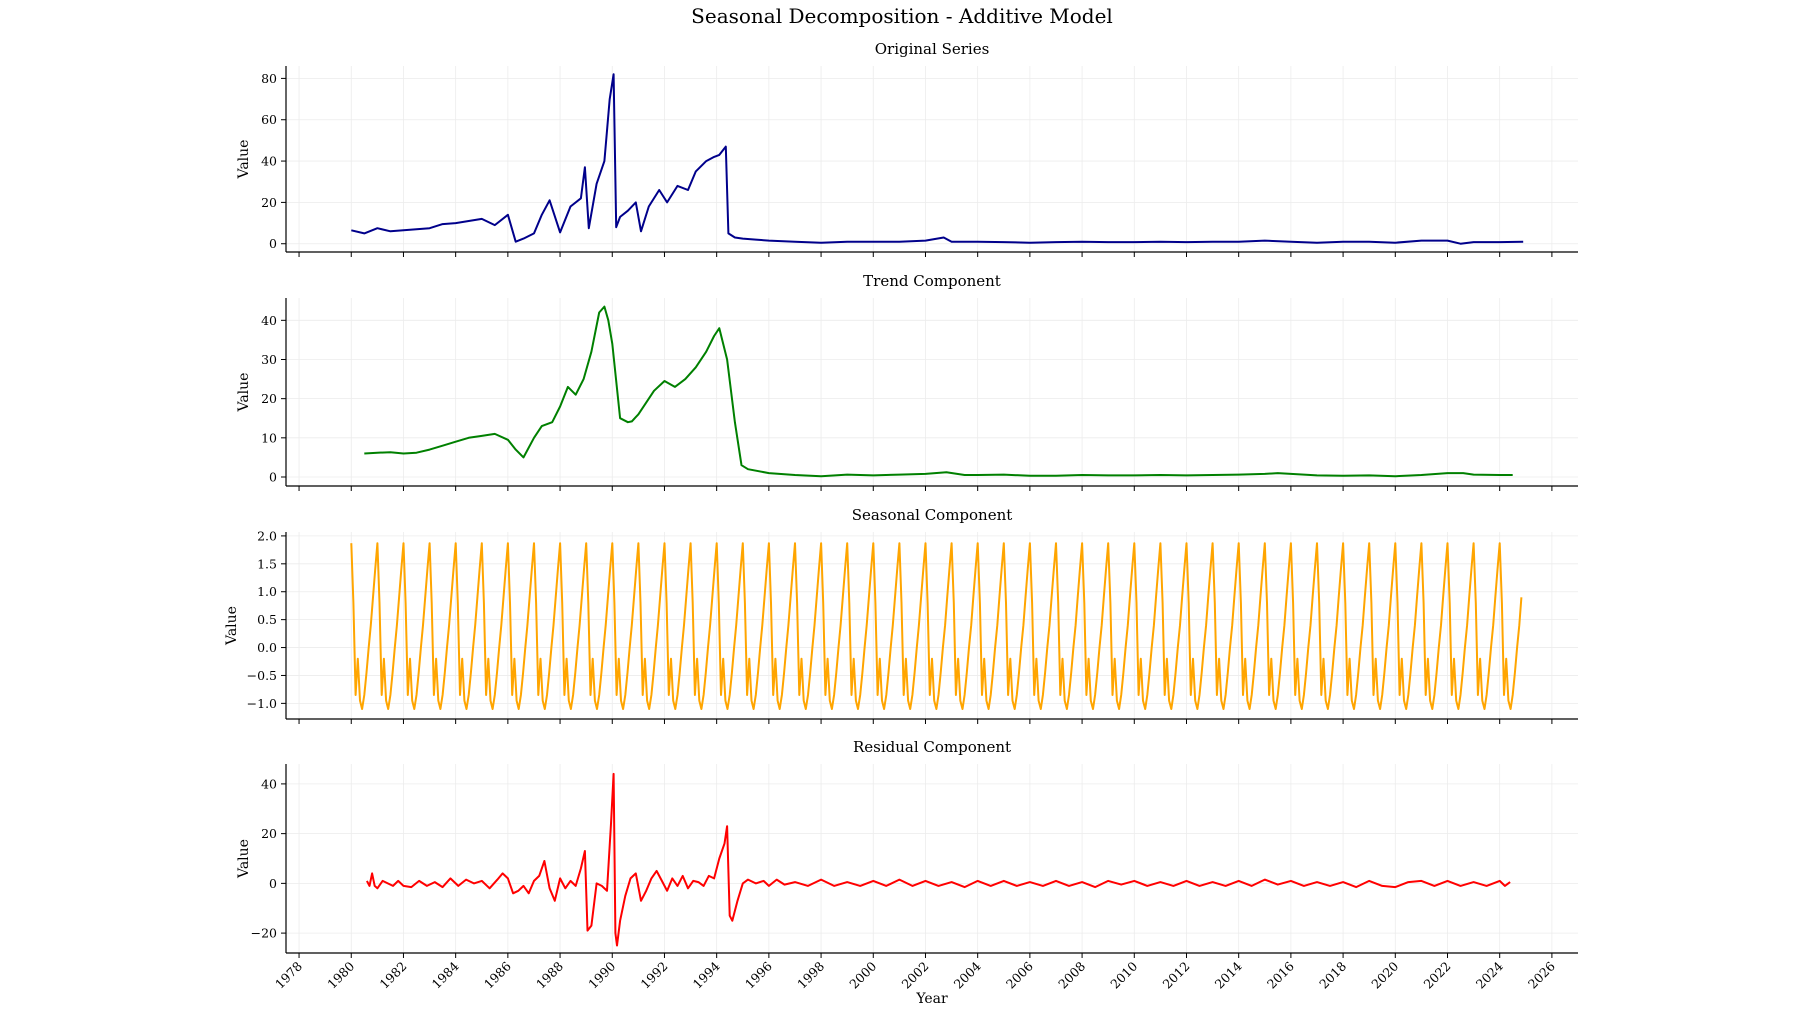  What do you see at coordinates (497, 974) in the screenshot?
I see `x-tick-label: 1986` at bounding box center [497, 974].